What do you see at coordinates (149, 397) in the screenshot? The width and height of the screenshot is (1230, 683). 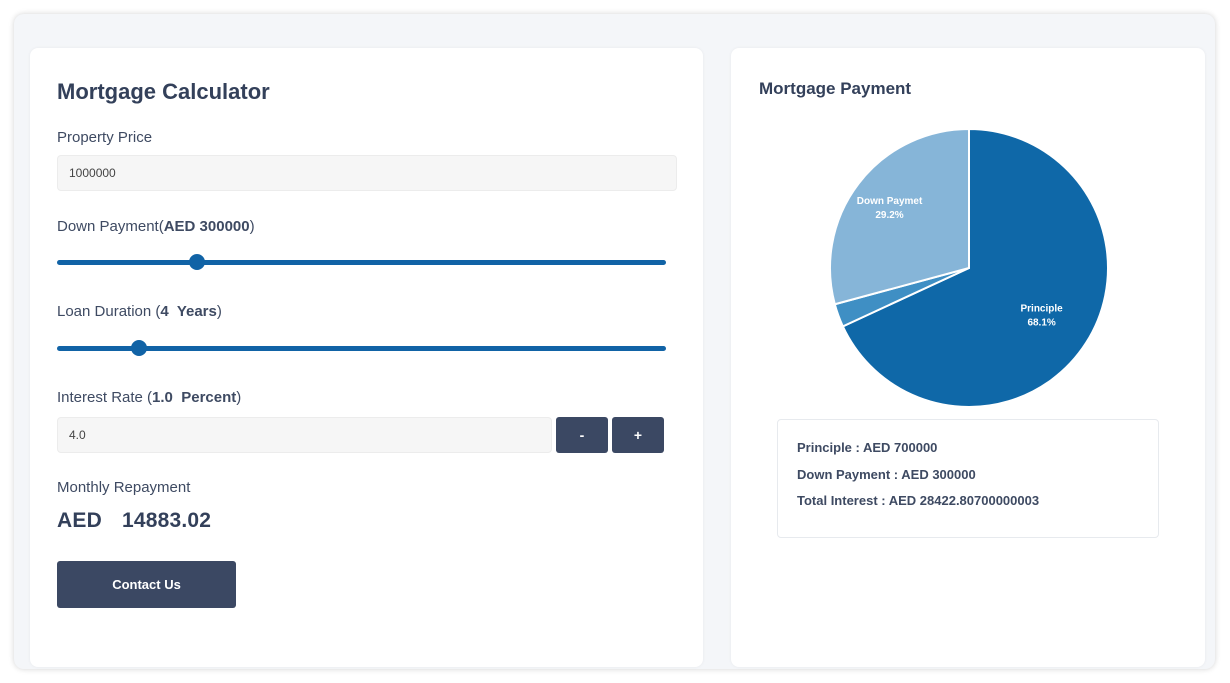 I see `interest-rate-label: Interest Rate (1.0 Percent)` at bounding box center [149, 397].